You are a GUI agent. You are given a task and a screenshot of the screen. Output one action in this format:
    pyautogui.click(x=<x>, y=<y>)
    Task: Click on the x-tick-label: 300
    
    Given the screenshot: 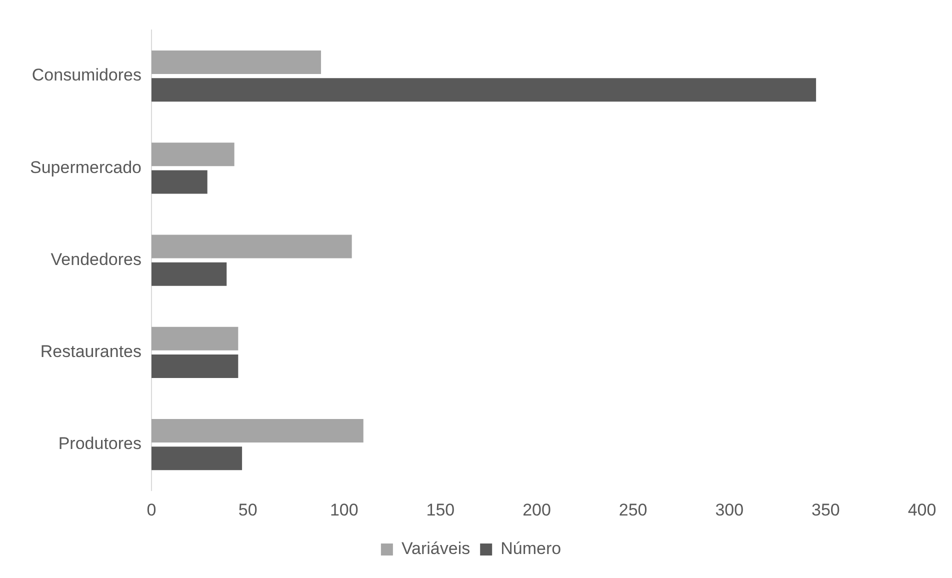 What is the action you would take?
    pyautogui.click(x=729, y=510)
    